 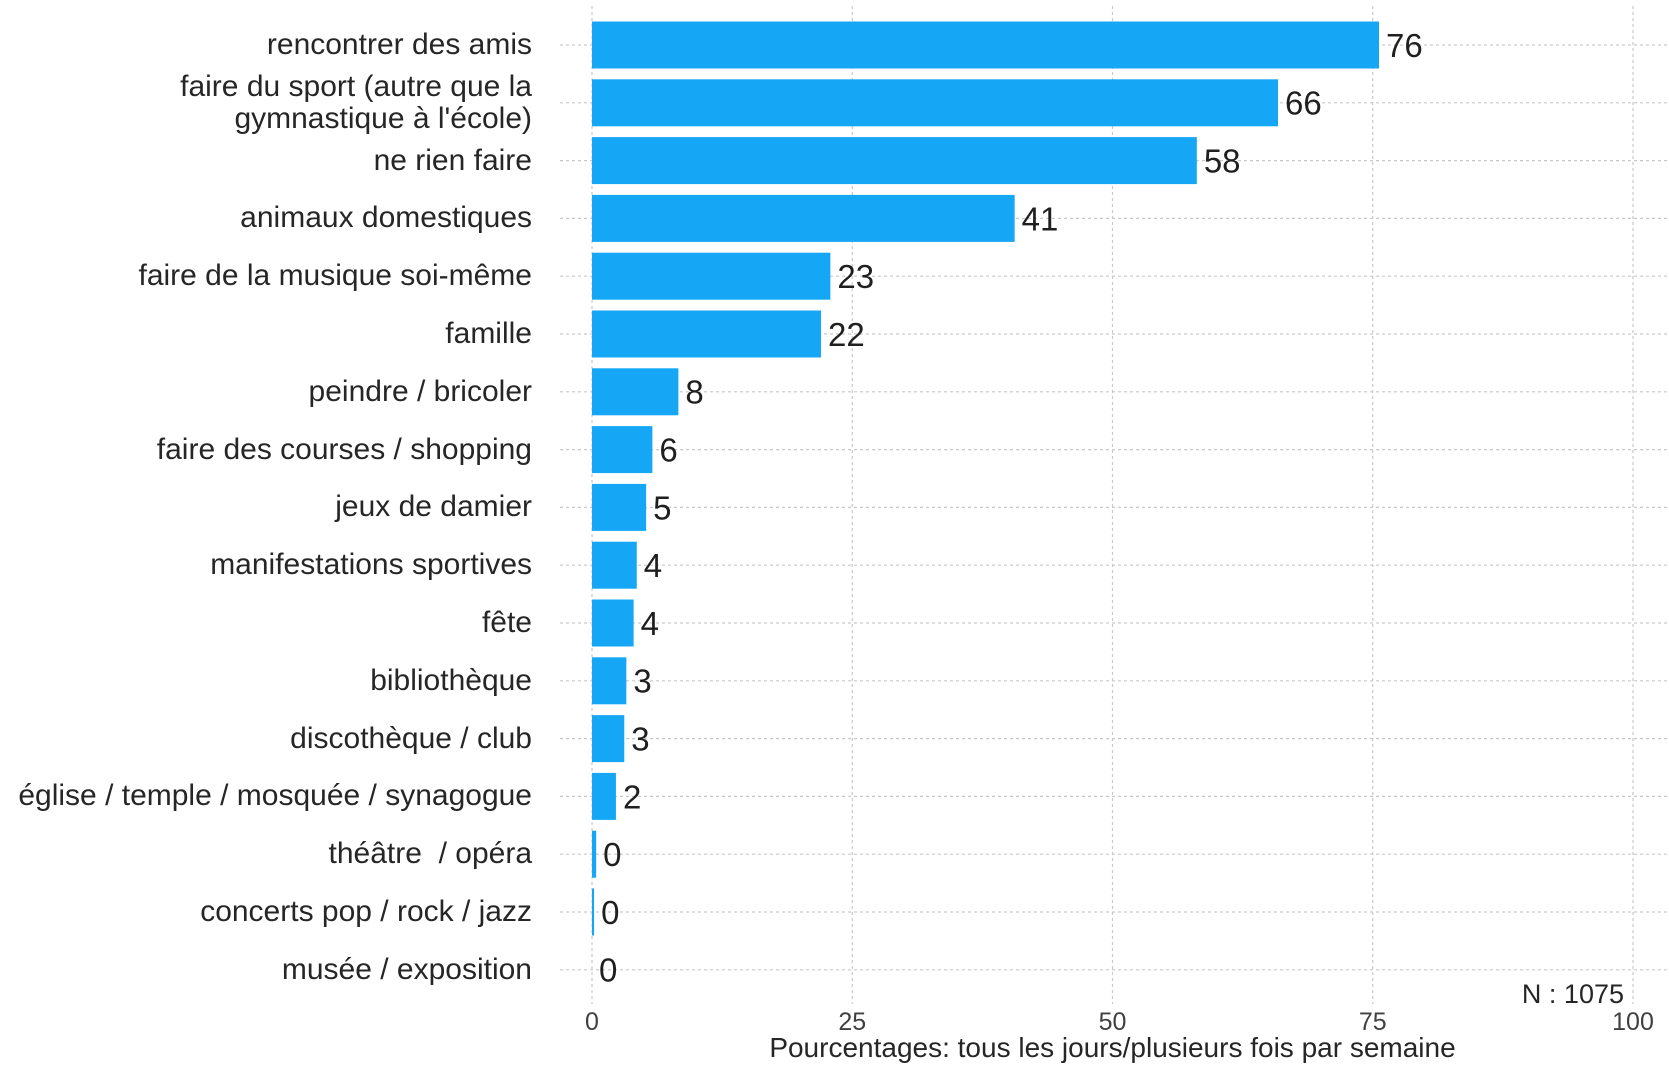 I want to click on x-tick-label: 100, so click(x=1633, y=1022).